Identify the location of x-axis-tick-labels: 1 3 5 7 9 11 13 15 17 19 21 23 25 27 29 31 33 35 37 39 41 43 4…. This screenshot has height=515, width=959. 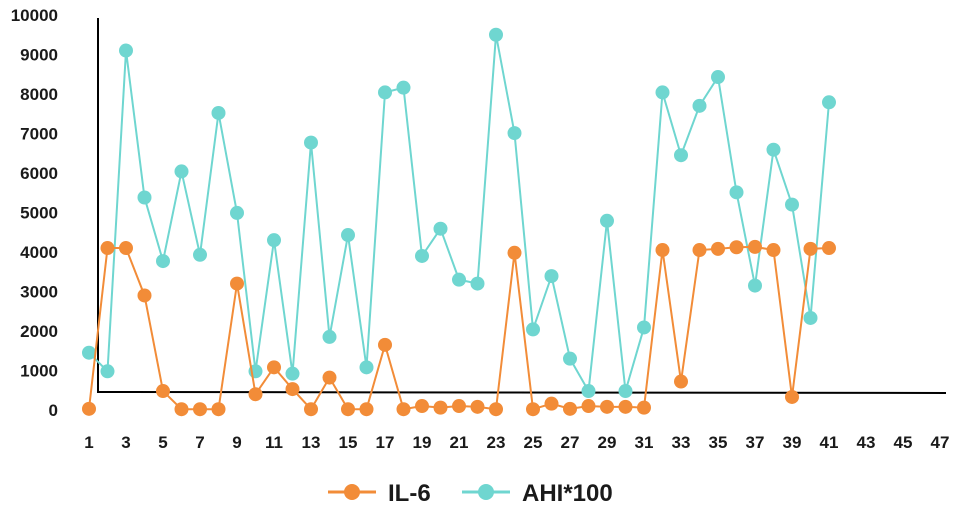
(516, 442).